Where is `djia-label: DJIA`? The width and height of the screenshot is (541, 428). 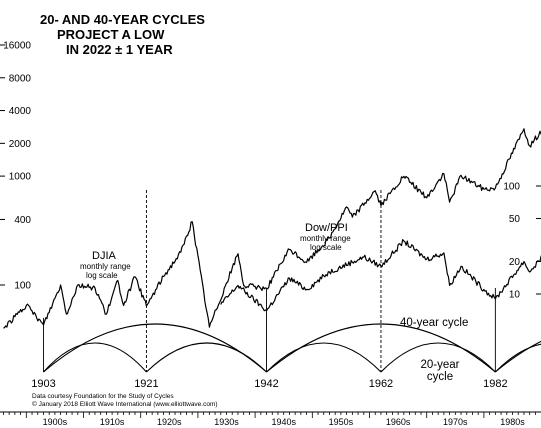
djia-label: DJIA is located at coordinates (104, 256).